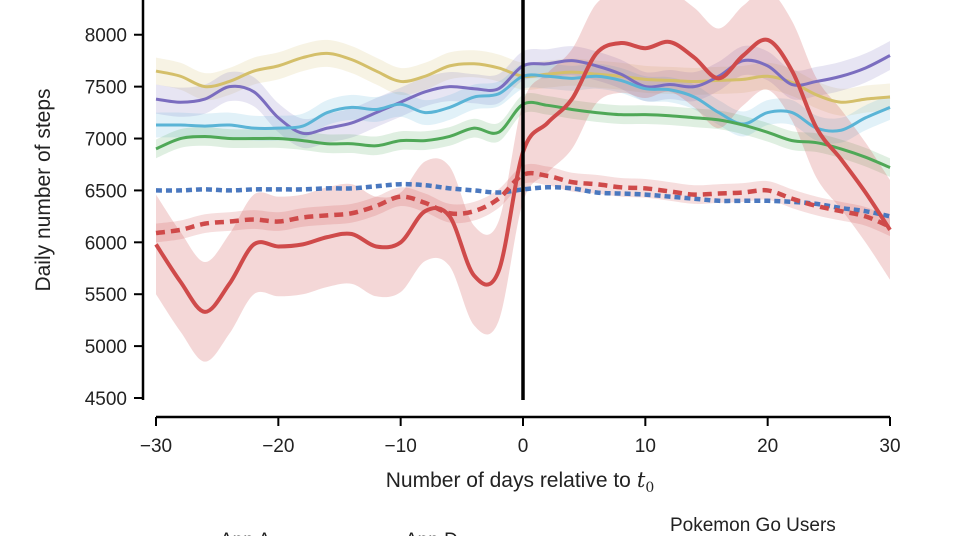 The height and width of the screenshot is (536, 953). I want to click on x-tick-label: 30, so click(889, 446).